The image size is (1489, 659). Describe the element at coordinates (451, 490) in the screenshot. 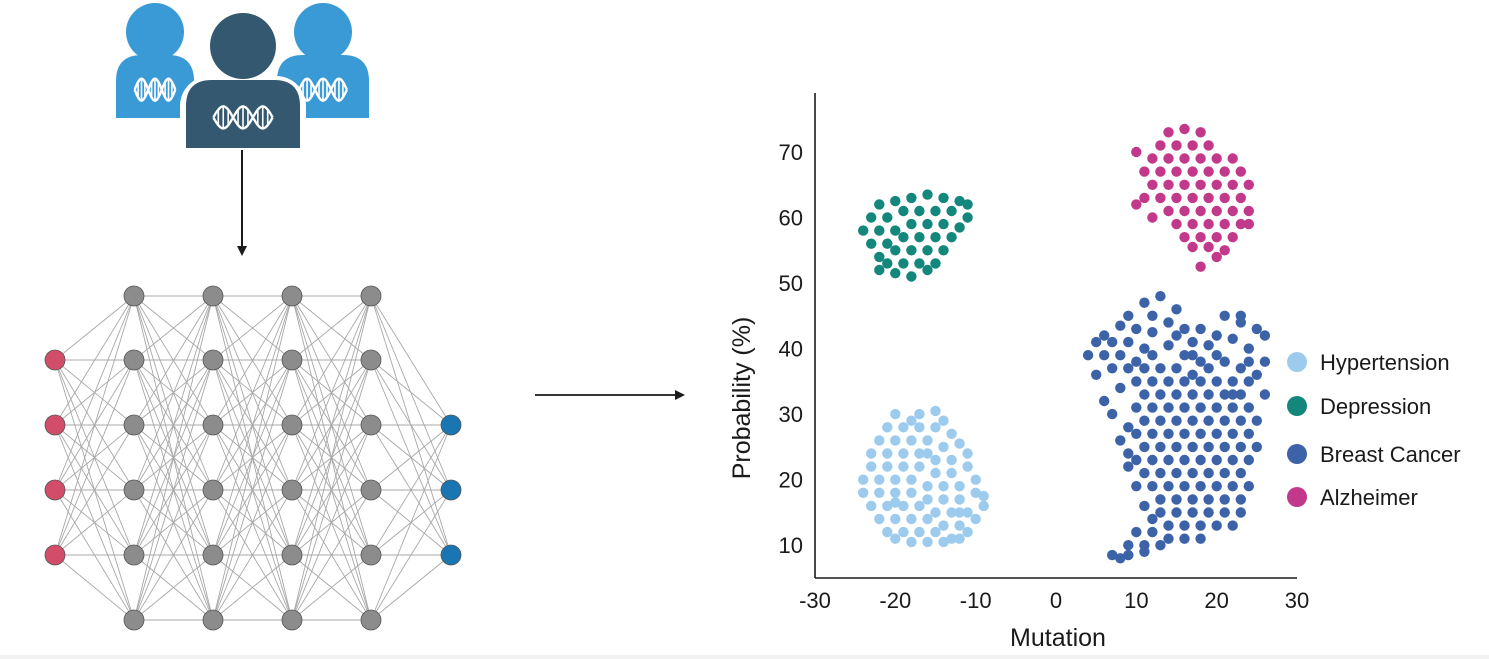

I see `output-node` at that location.